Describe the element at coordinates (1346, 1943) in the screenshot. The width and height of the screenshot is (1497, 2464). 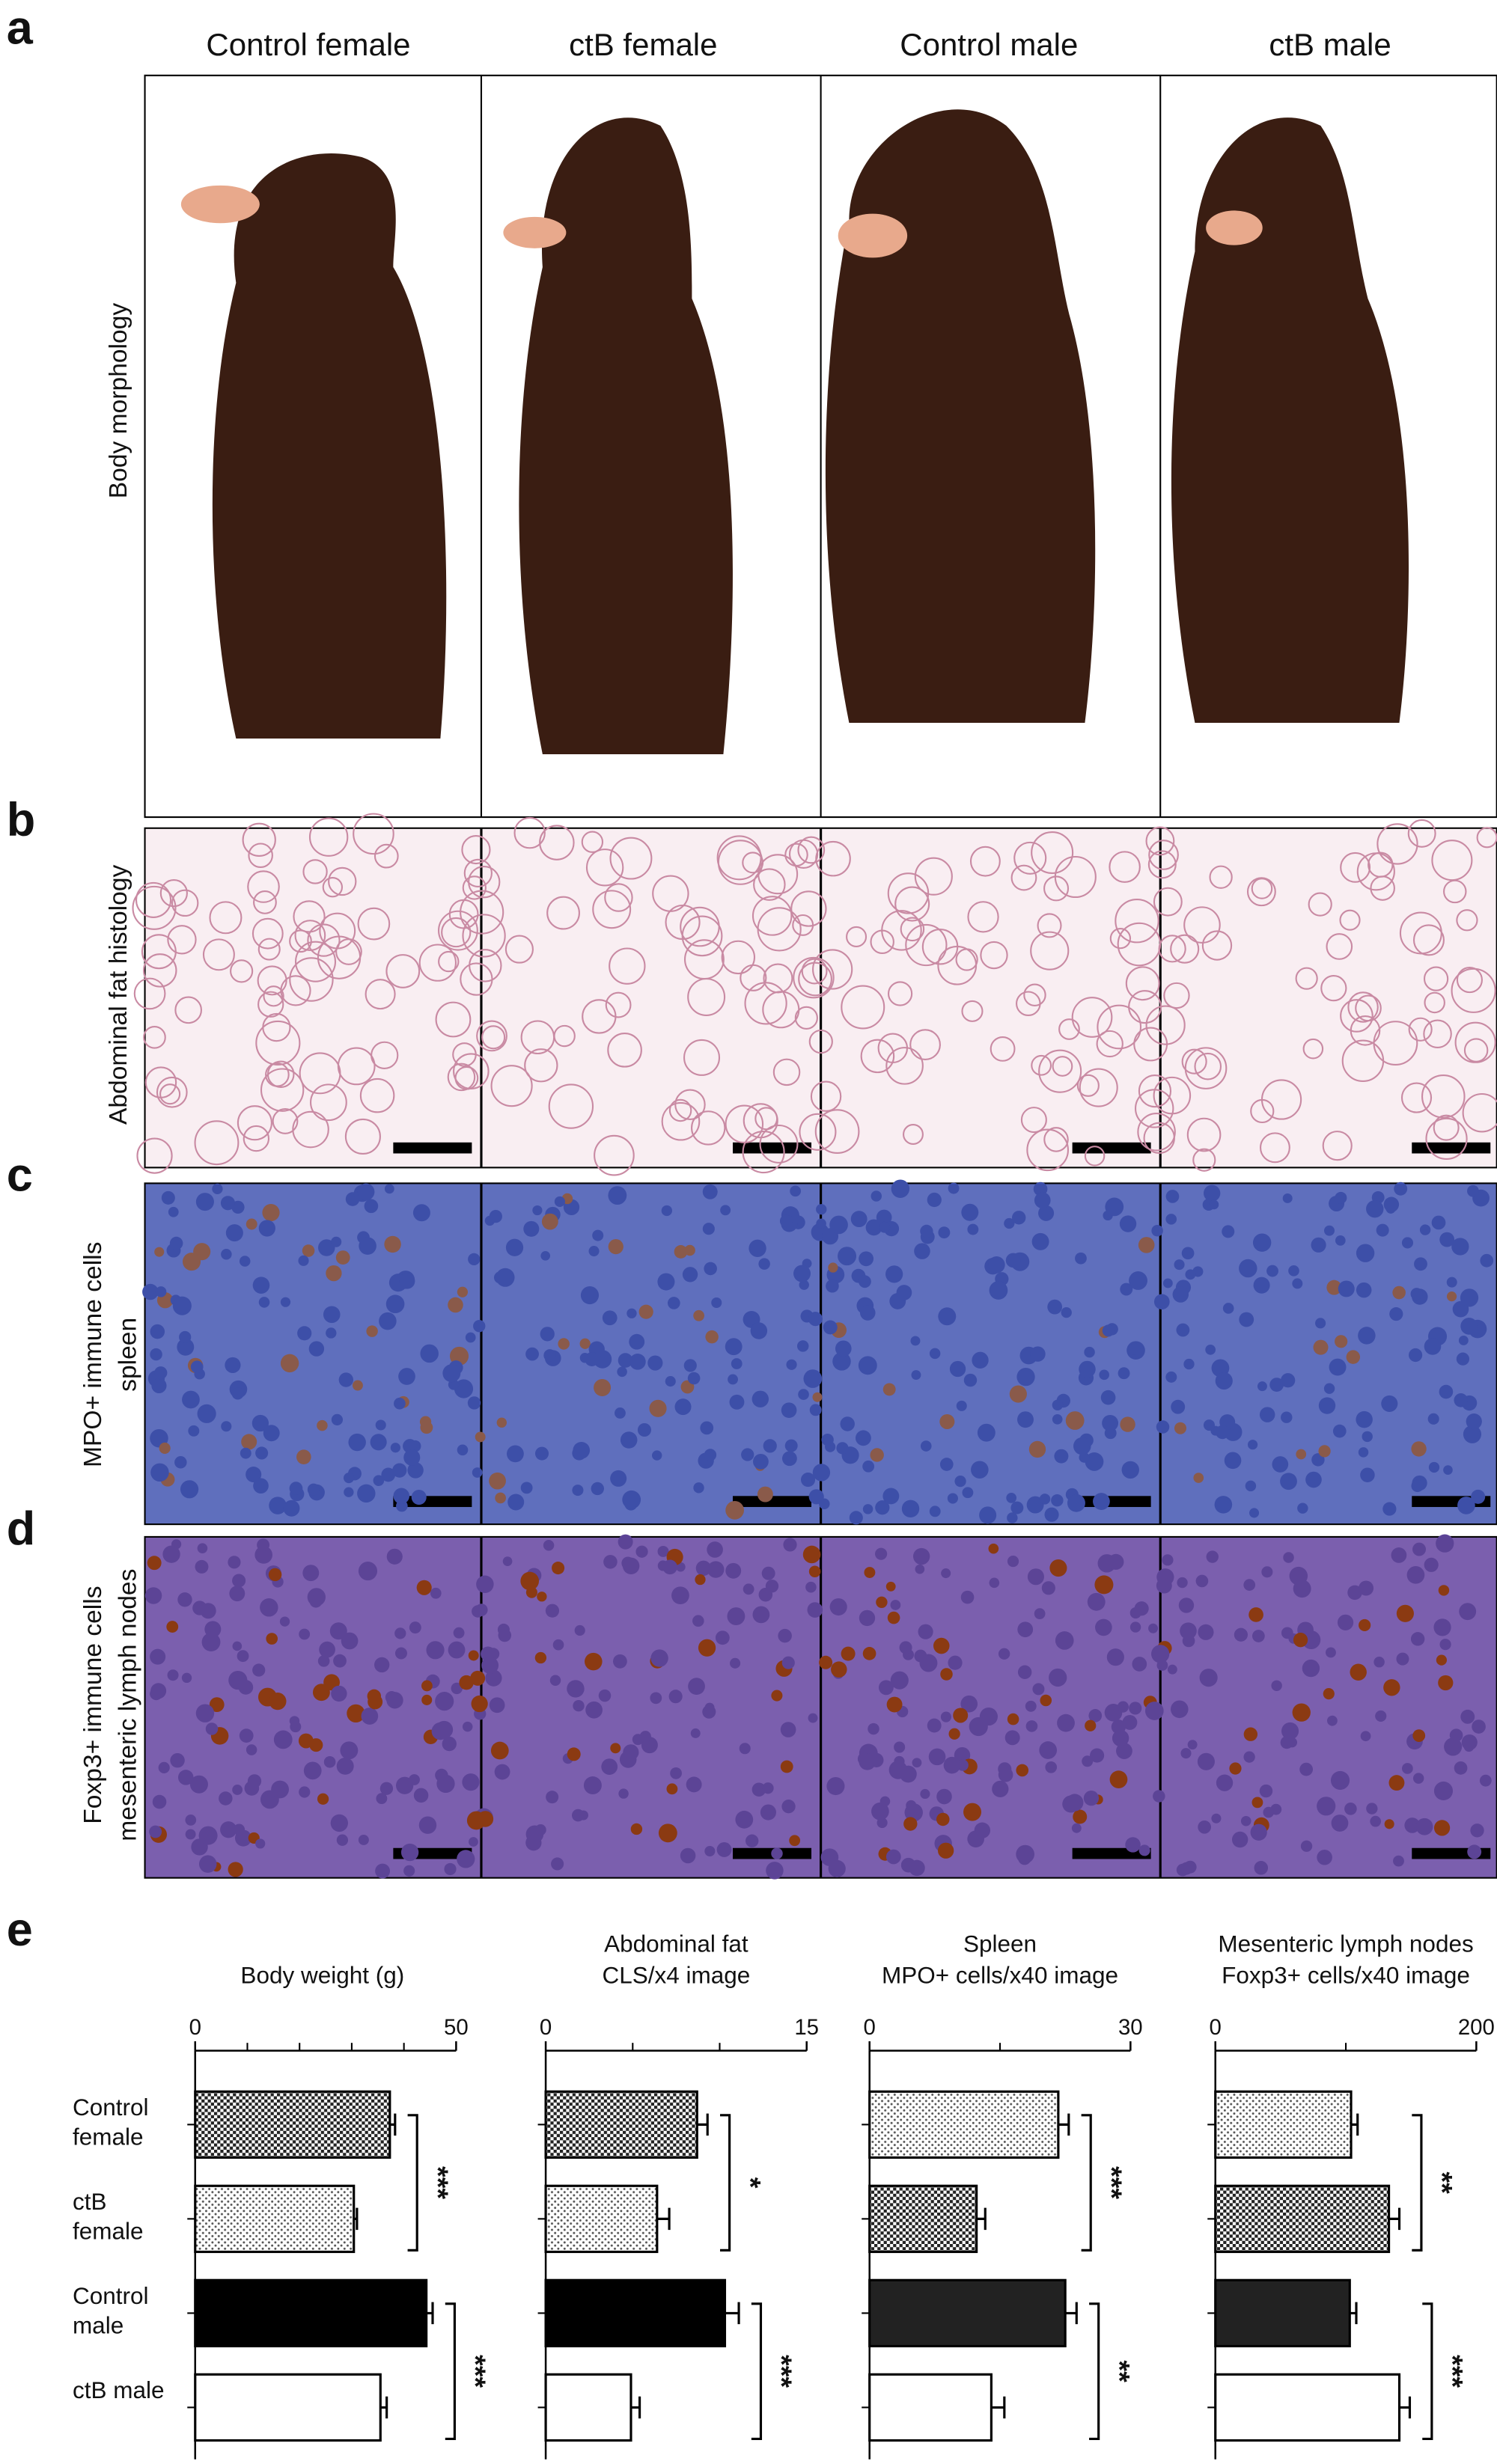
I see `chart-title: Mesenteric lymph nodes` at that location.